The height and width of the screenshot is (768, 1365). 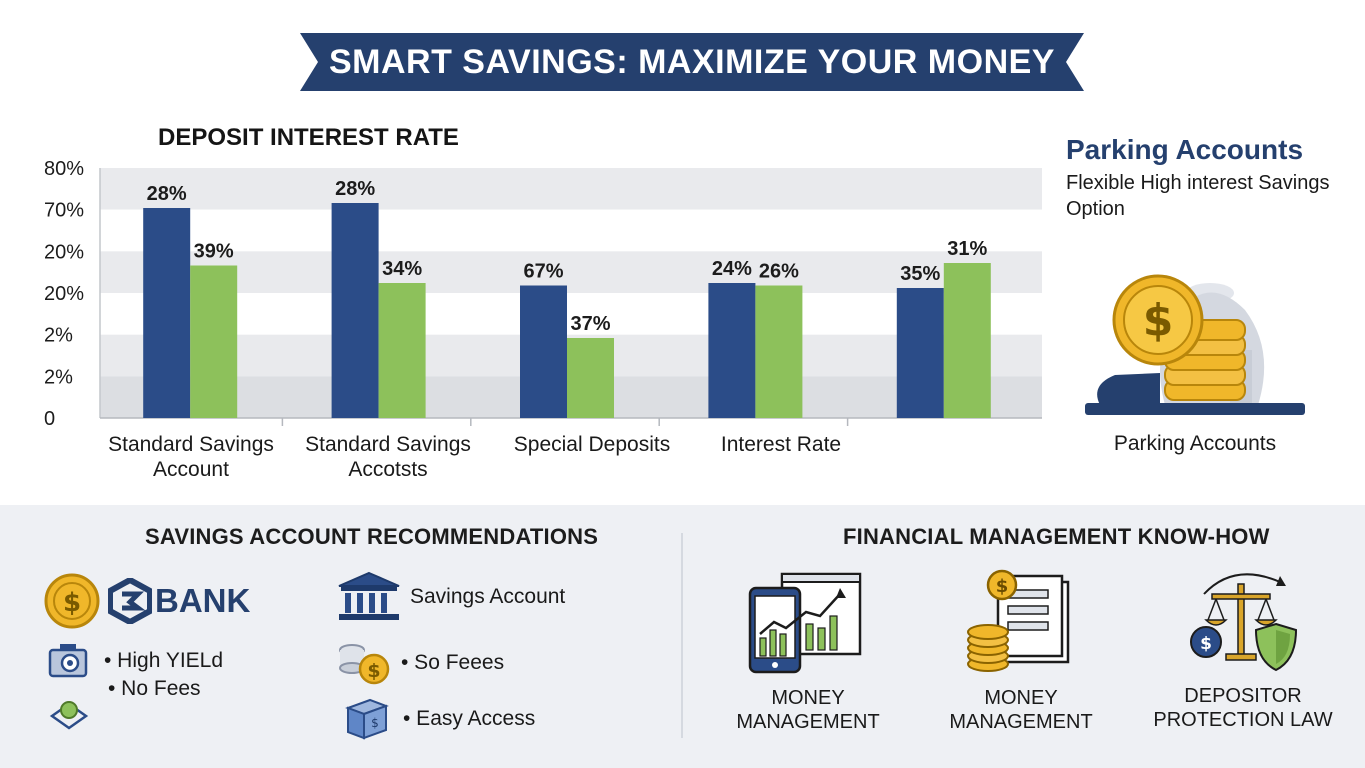 I want to click on title-banner: SMART SAVINGS: MAXIMIZE YOUR MONEY, so click(x=692, y=62).